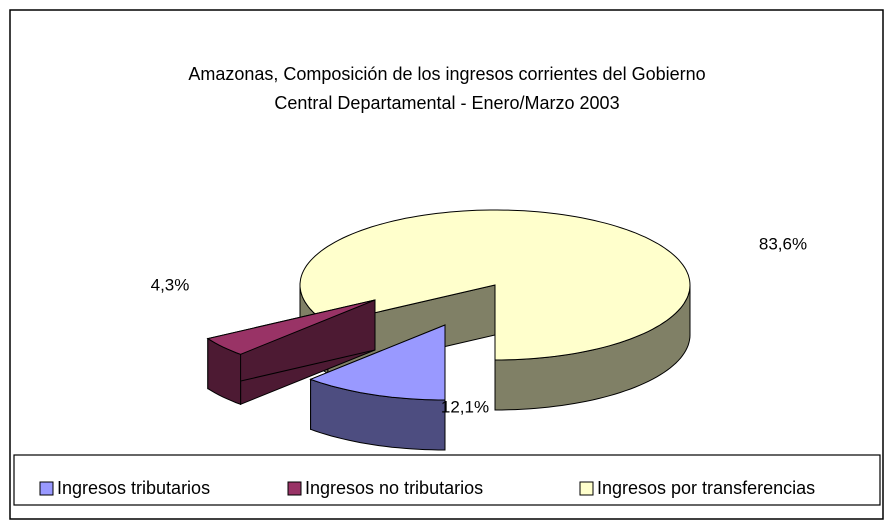  What do you see at coordinates (706, 488) in the screenshot?
I see `legend-label: Ingresos por transferencias` at bounding box center [706, 488].